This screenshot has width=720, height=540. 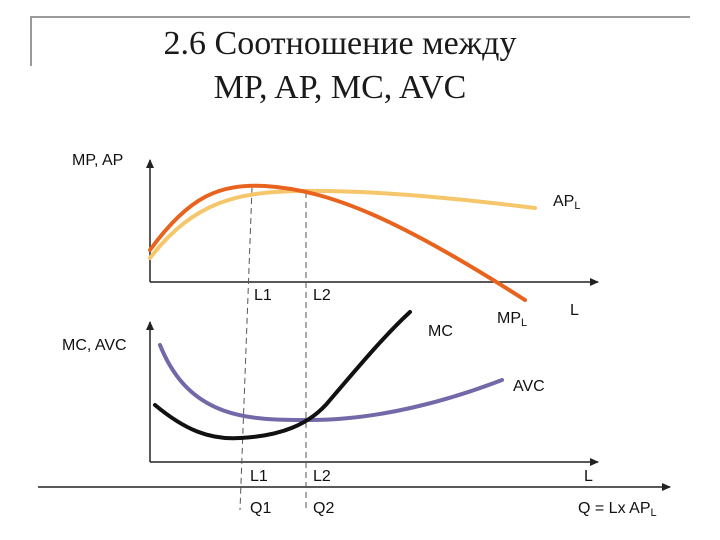 What do you see at coordinates (524, 323) in the screenshot?
I see `mp-label-subscript: L` at bounding box center [524, 323].